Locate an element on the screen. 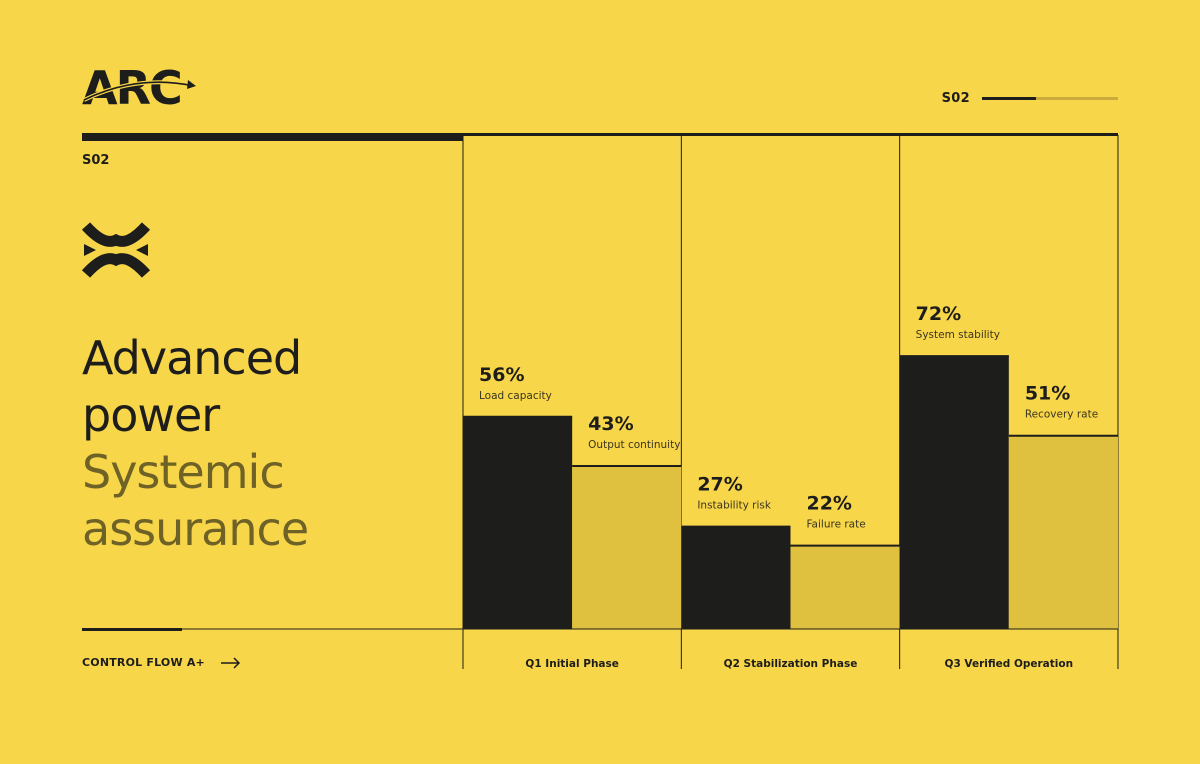 The height and width of the screenshot is (764, 1200). data-metric-label: System stability is located at coordinates (958, 335).